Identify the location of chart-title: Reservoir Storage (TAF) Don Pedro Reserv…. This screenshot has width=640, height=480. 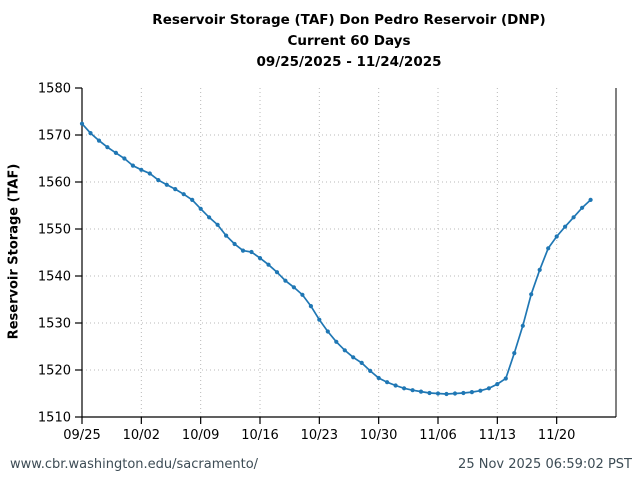
(349, 20).